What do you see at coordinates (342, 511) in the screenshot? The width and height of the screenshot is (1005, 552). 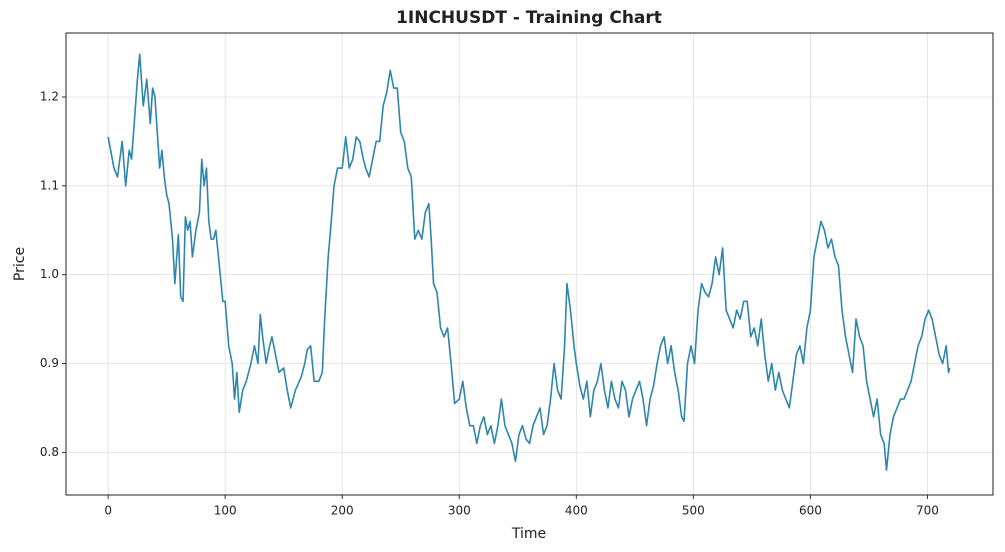 I see `x-tick-label: 200` at bounding box center [342, 511].